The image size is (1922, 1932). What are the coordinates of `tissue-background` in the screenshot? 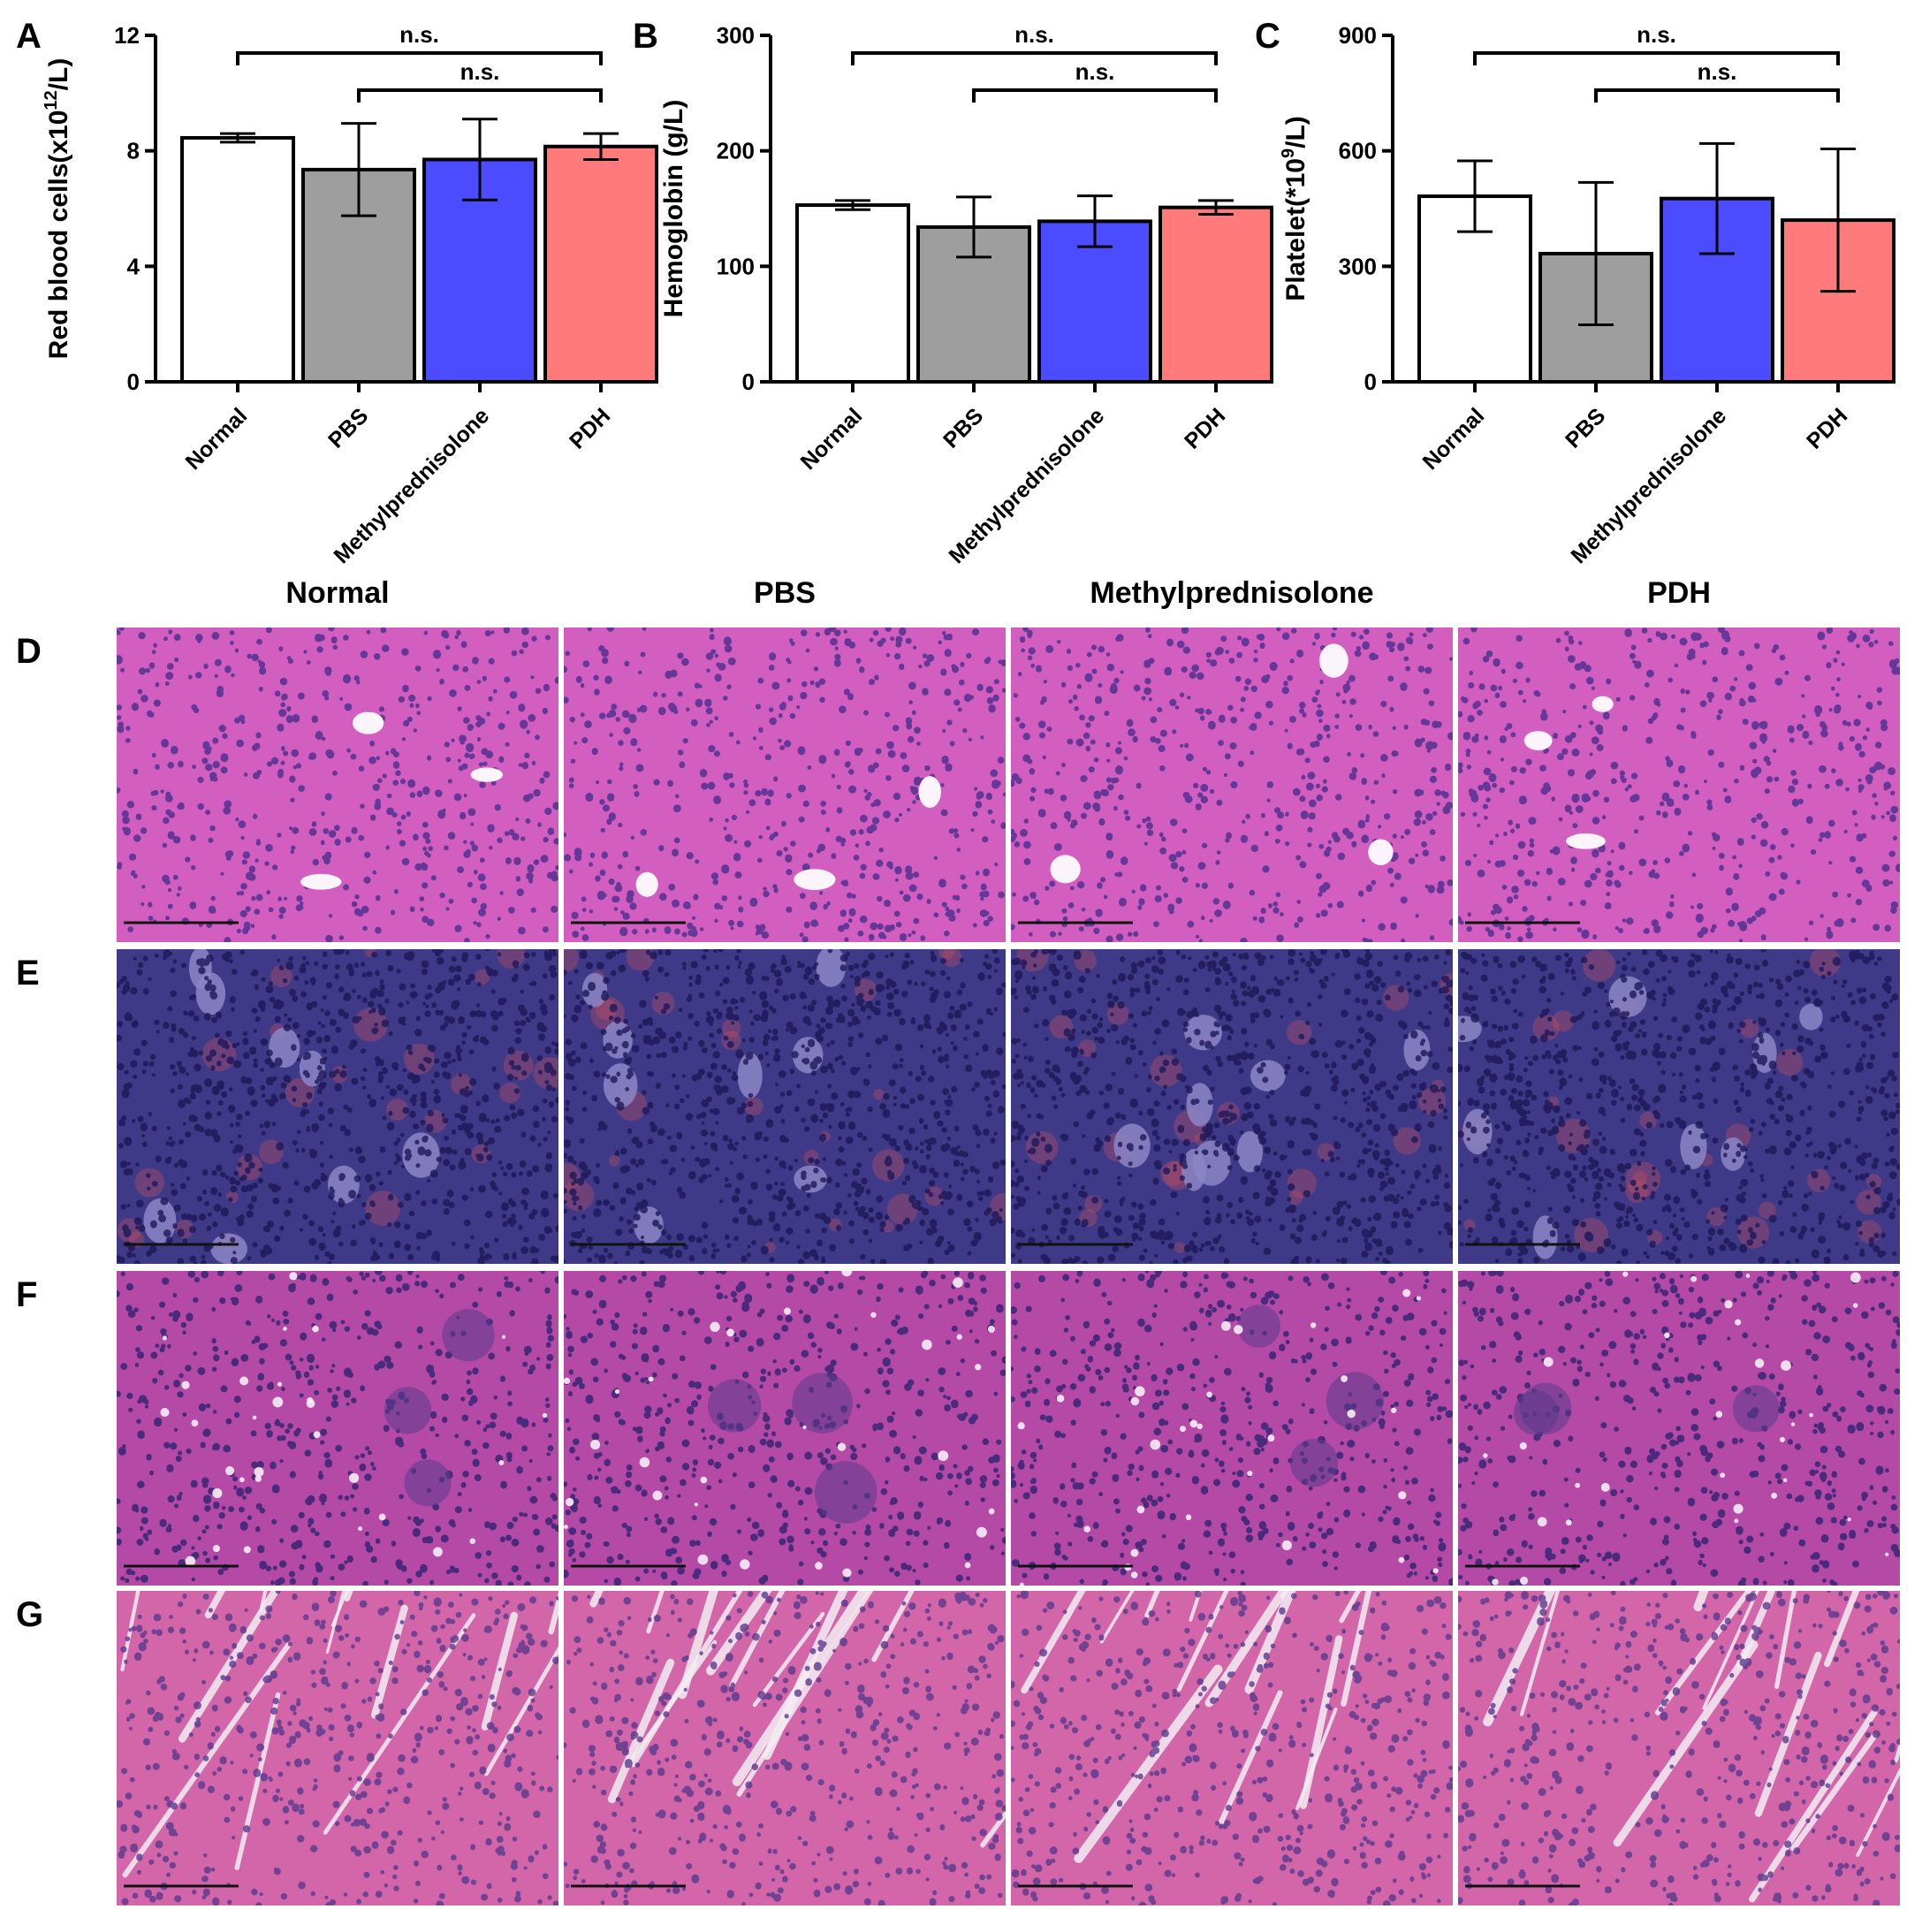 It's located at (337, 1748).